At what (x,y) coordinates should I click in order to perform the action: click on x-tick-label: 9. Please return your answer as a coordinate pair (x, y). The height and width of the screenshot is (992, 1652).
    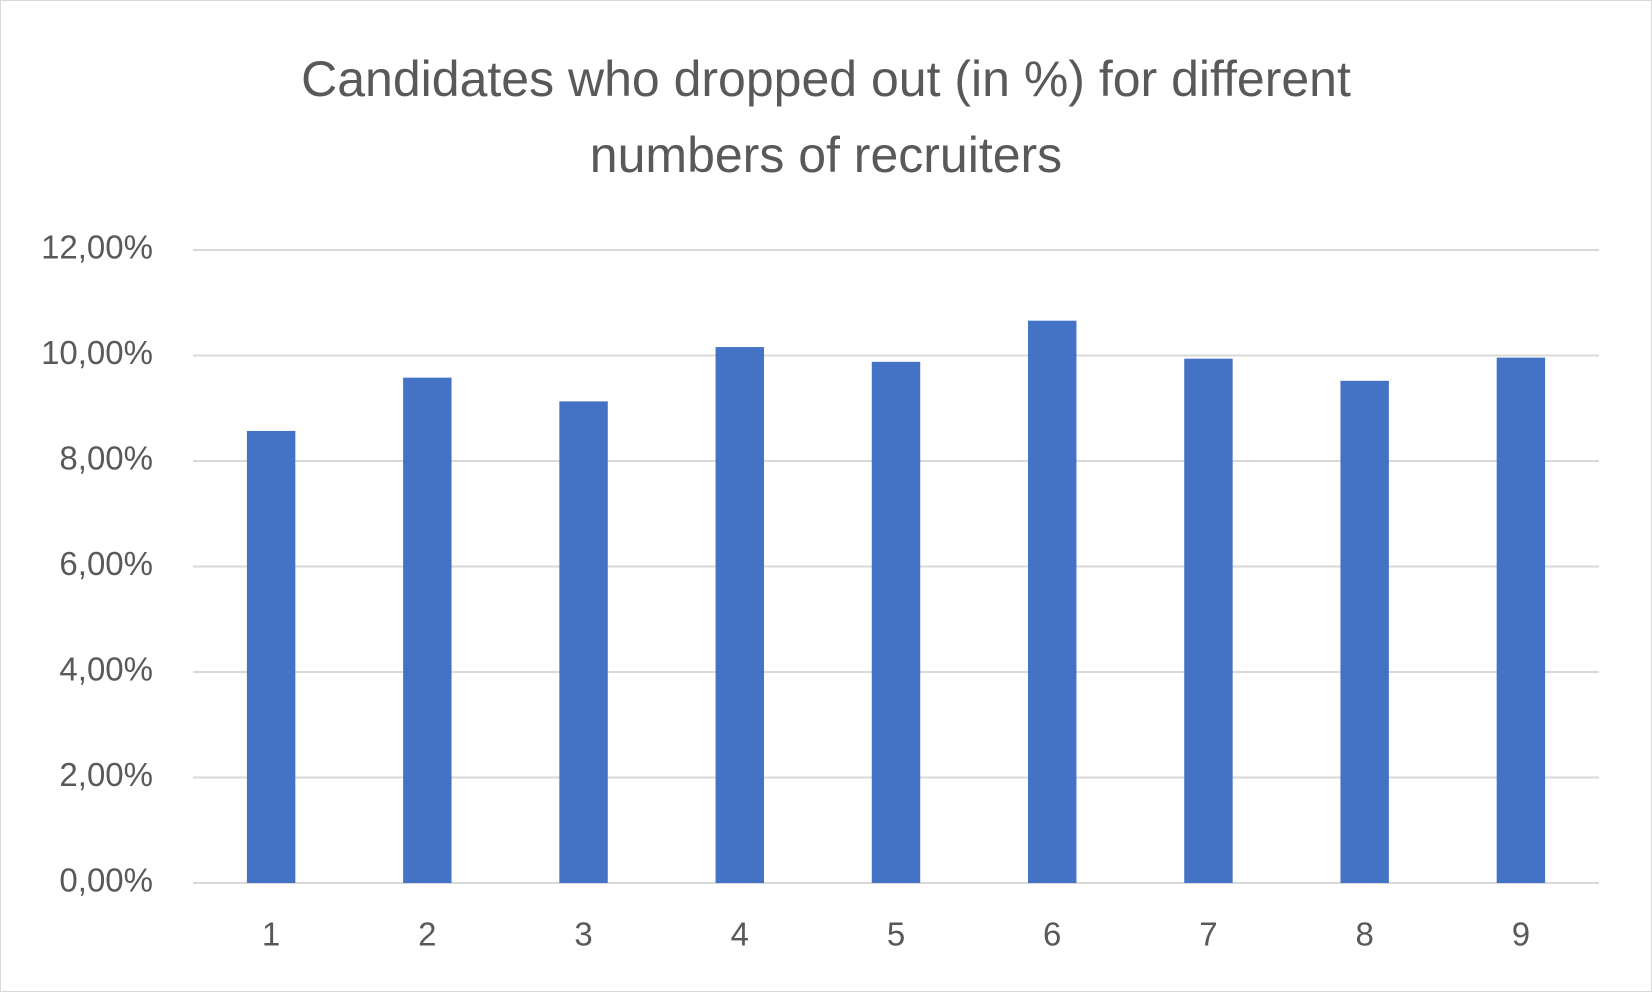
    Looking at the image, I should click on (1521, 934).